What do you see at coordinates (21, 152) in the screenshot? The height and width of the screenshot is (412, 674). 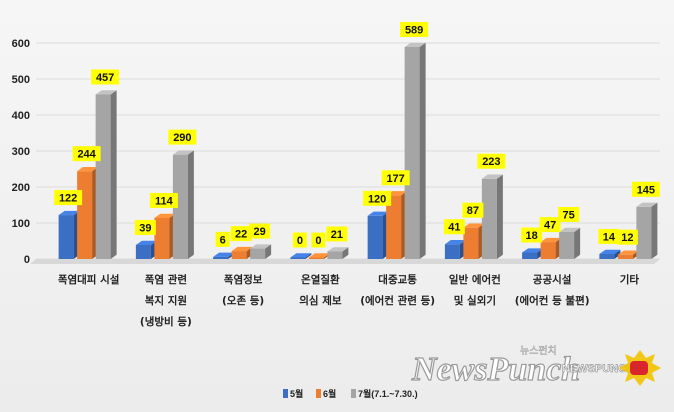 I see `y-axis: 0 100 200 300 400 500 600` at bounding box center [21, 152].